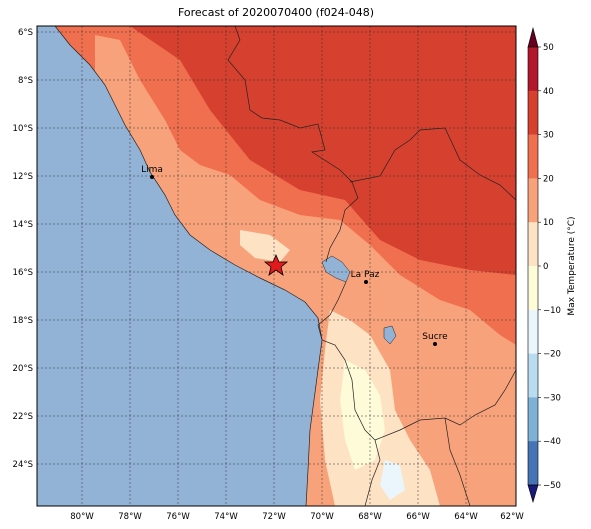  I want to click on city-la-paz: La Paz, so click(365, 277).